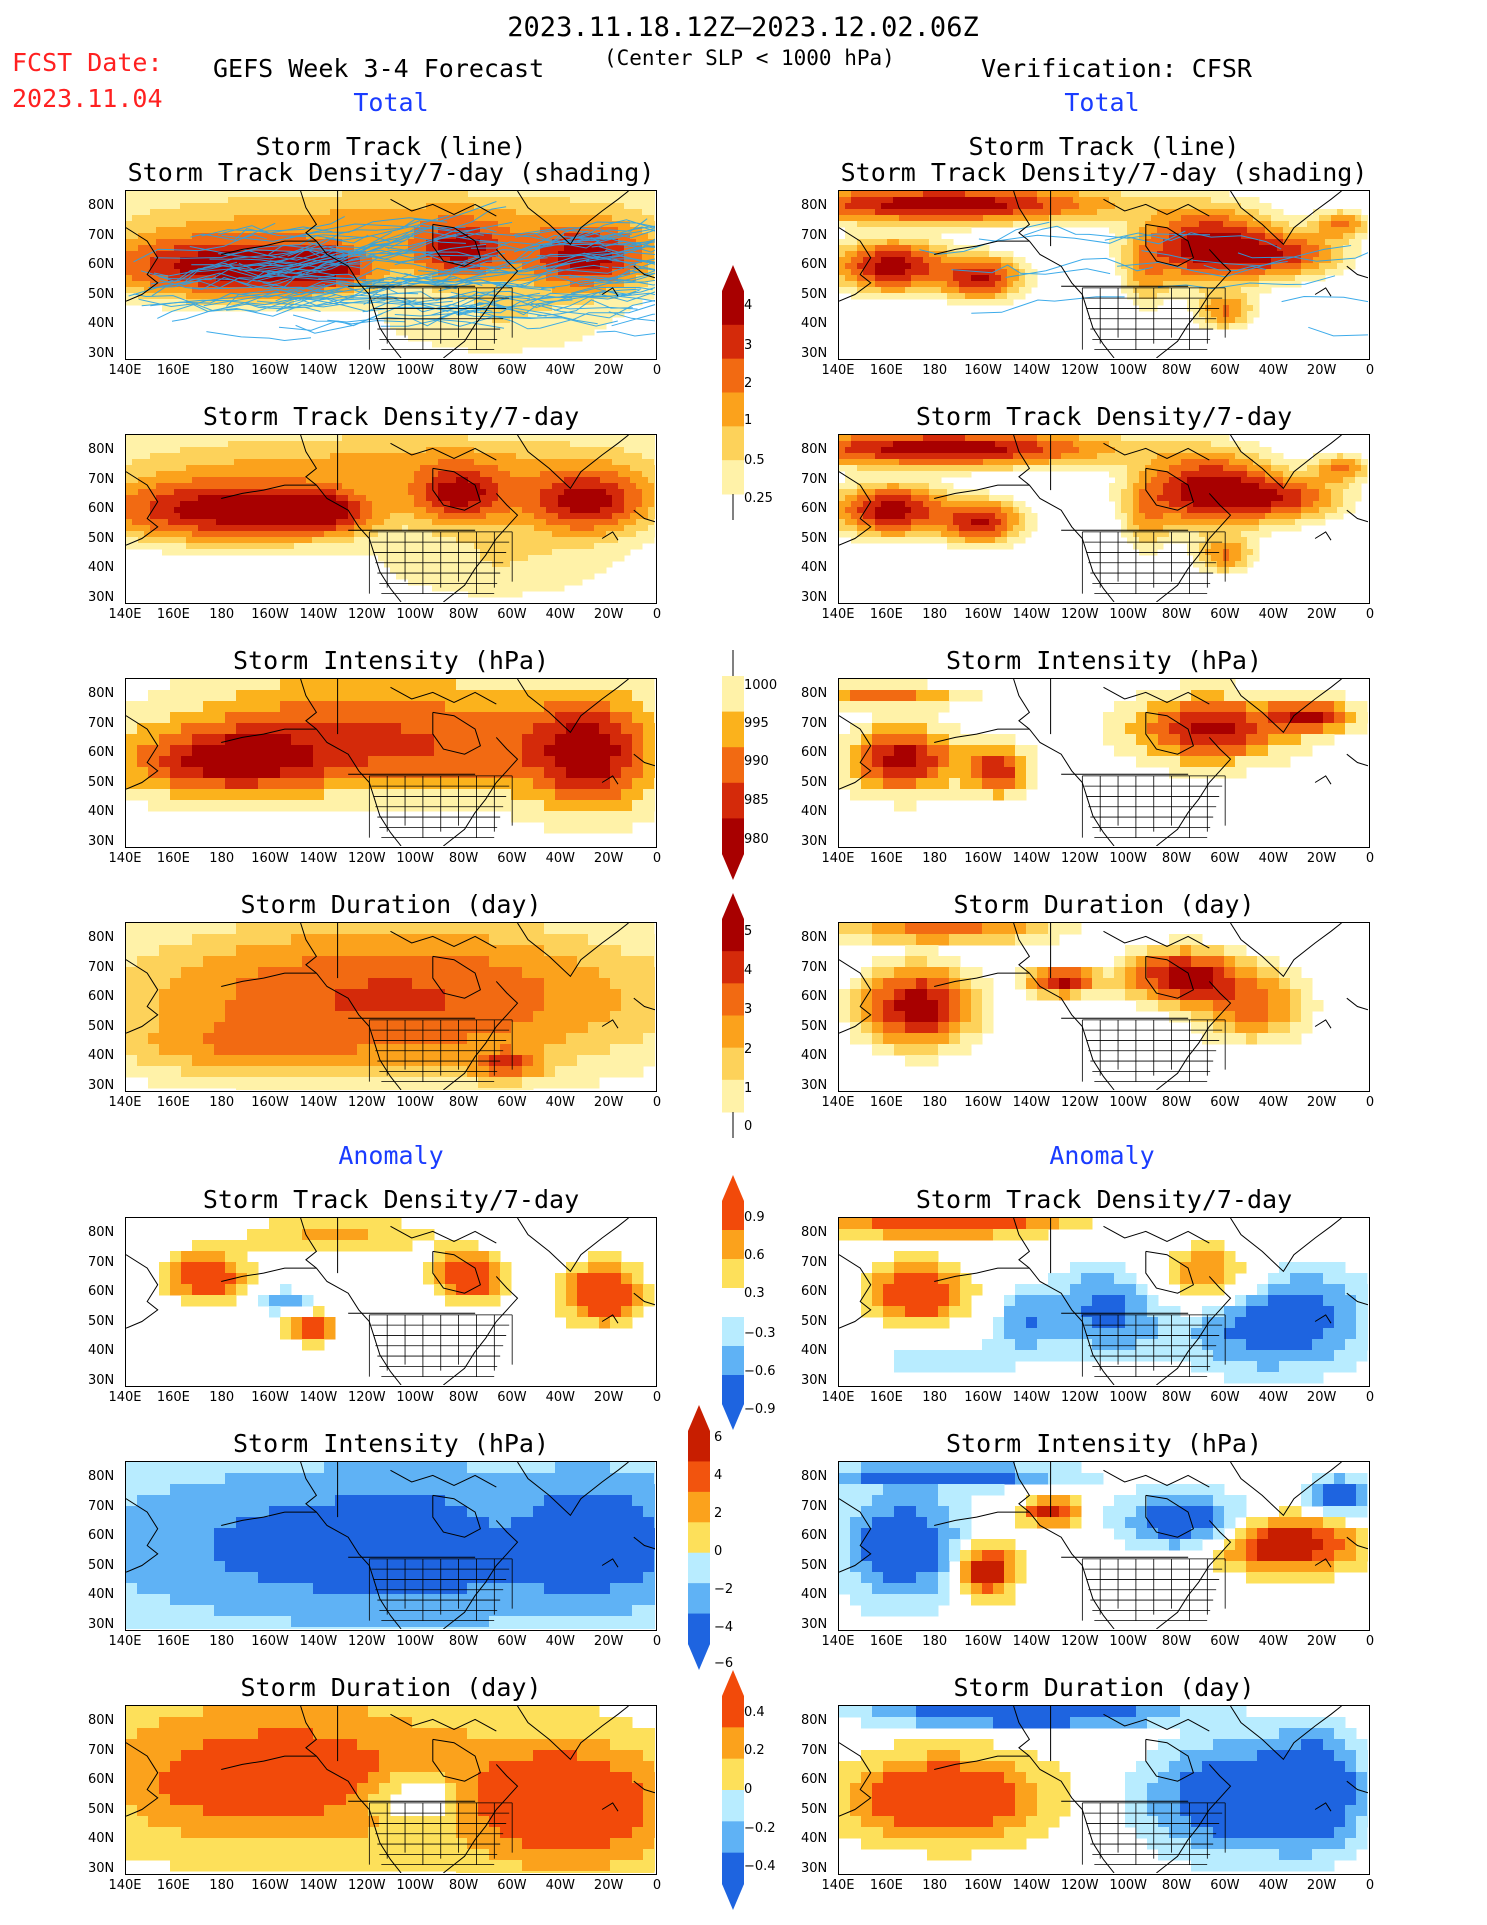 The width and height of the screenshot is (1487, 1925). Describe the element at coordinates (748, 970) in the screenshot. I see `colorbar-label: 4` at that location.